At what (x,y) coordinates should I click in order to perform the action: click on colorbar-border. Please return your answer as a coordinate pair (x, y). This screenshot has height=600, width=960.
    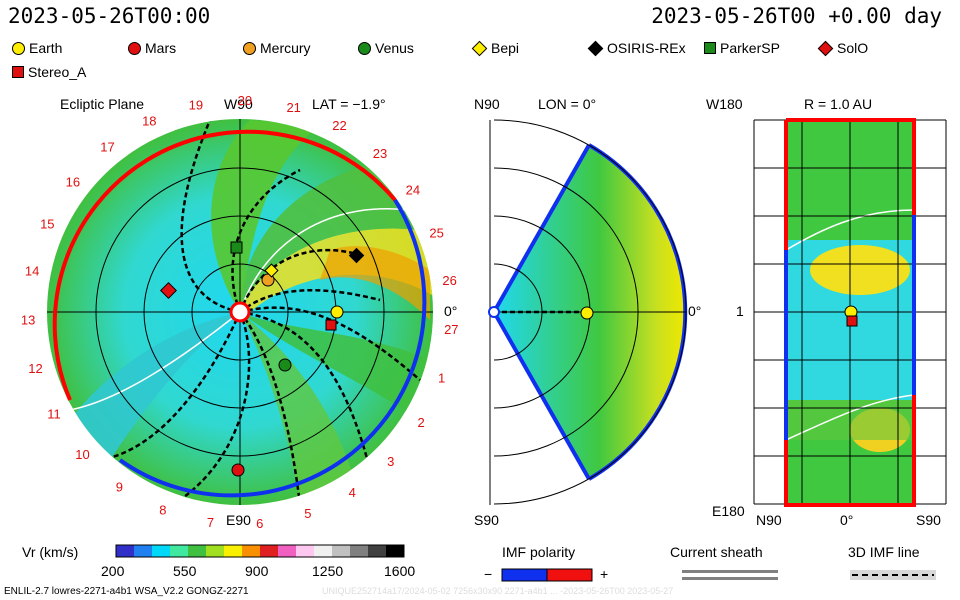
    Looking at the image, I should click on (260, 551).